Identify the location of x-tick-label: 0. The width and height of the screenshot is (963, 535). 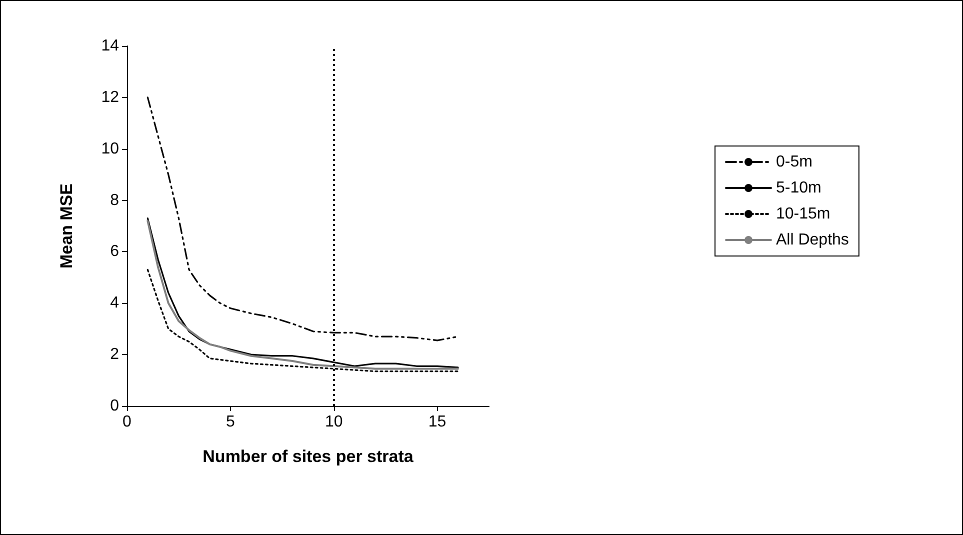
(127, 422).